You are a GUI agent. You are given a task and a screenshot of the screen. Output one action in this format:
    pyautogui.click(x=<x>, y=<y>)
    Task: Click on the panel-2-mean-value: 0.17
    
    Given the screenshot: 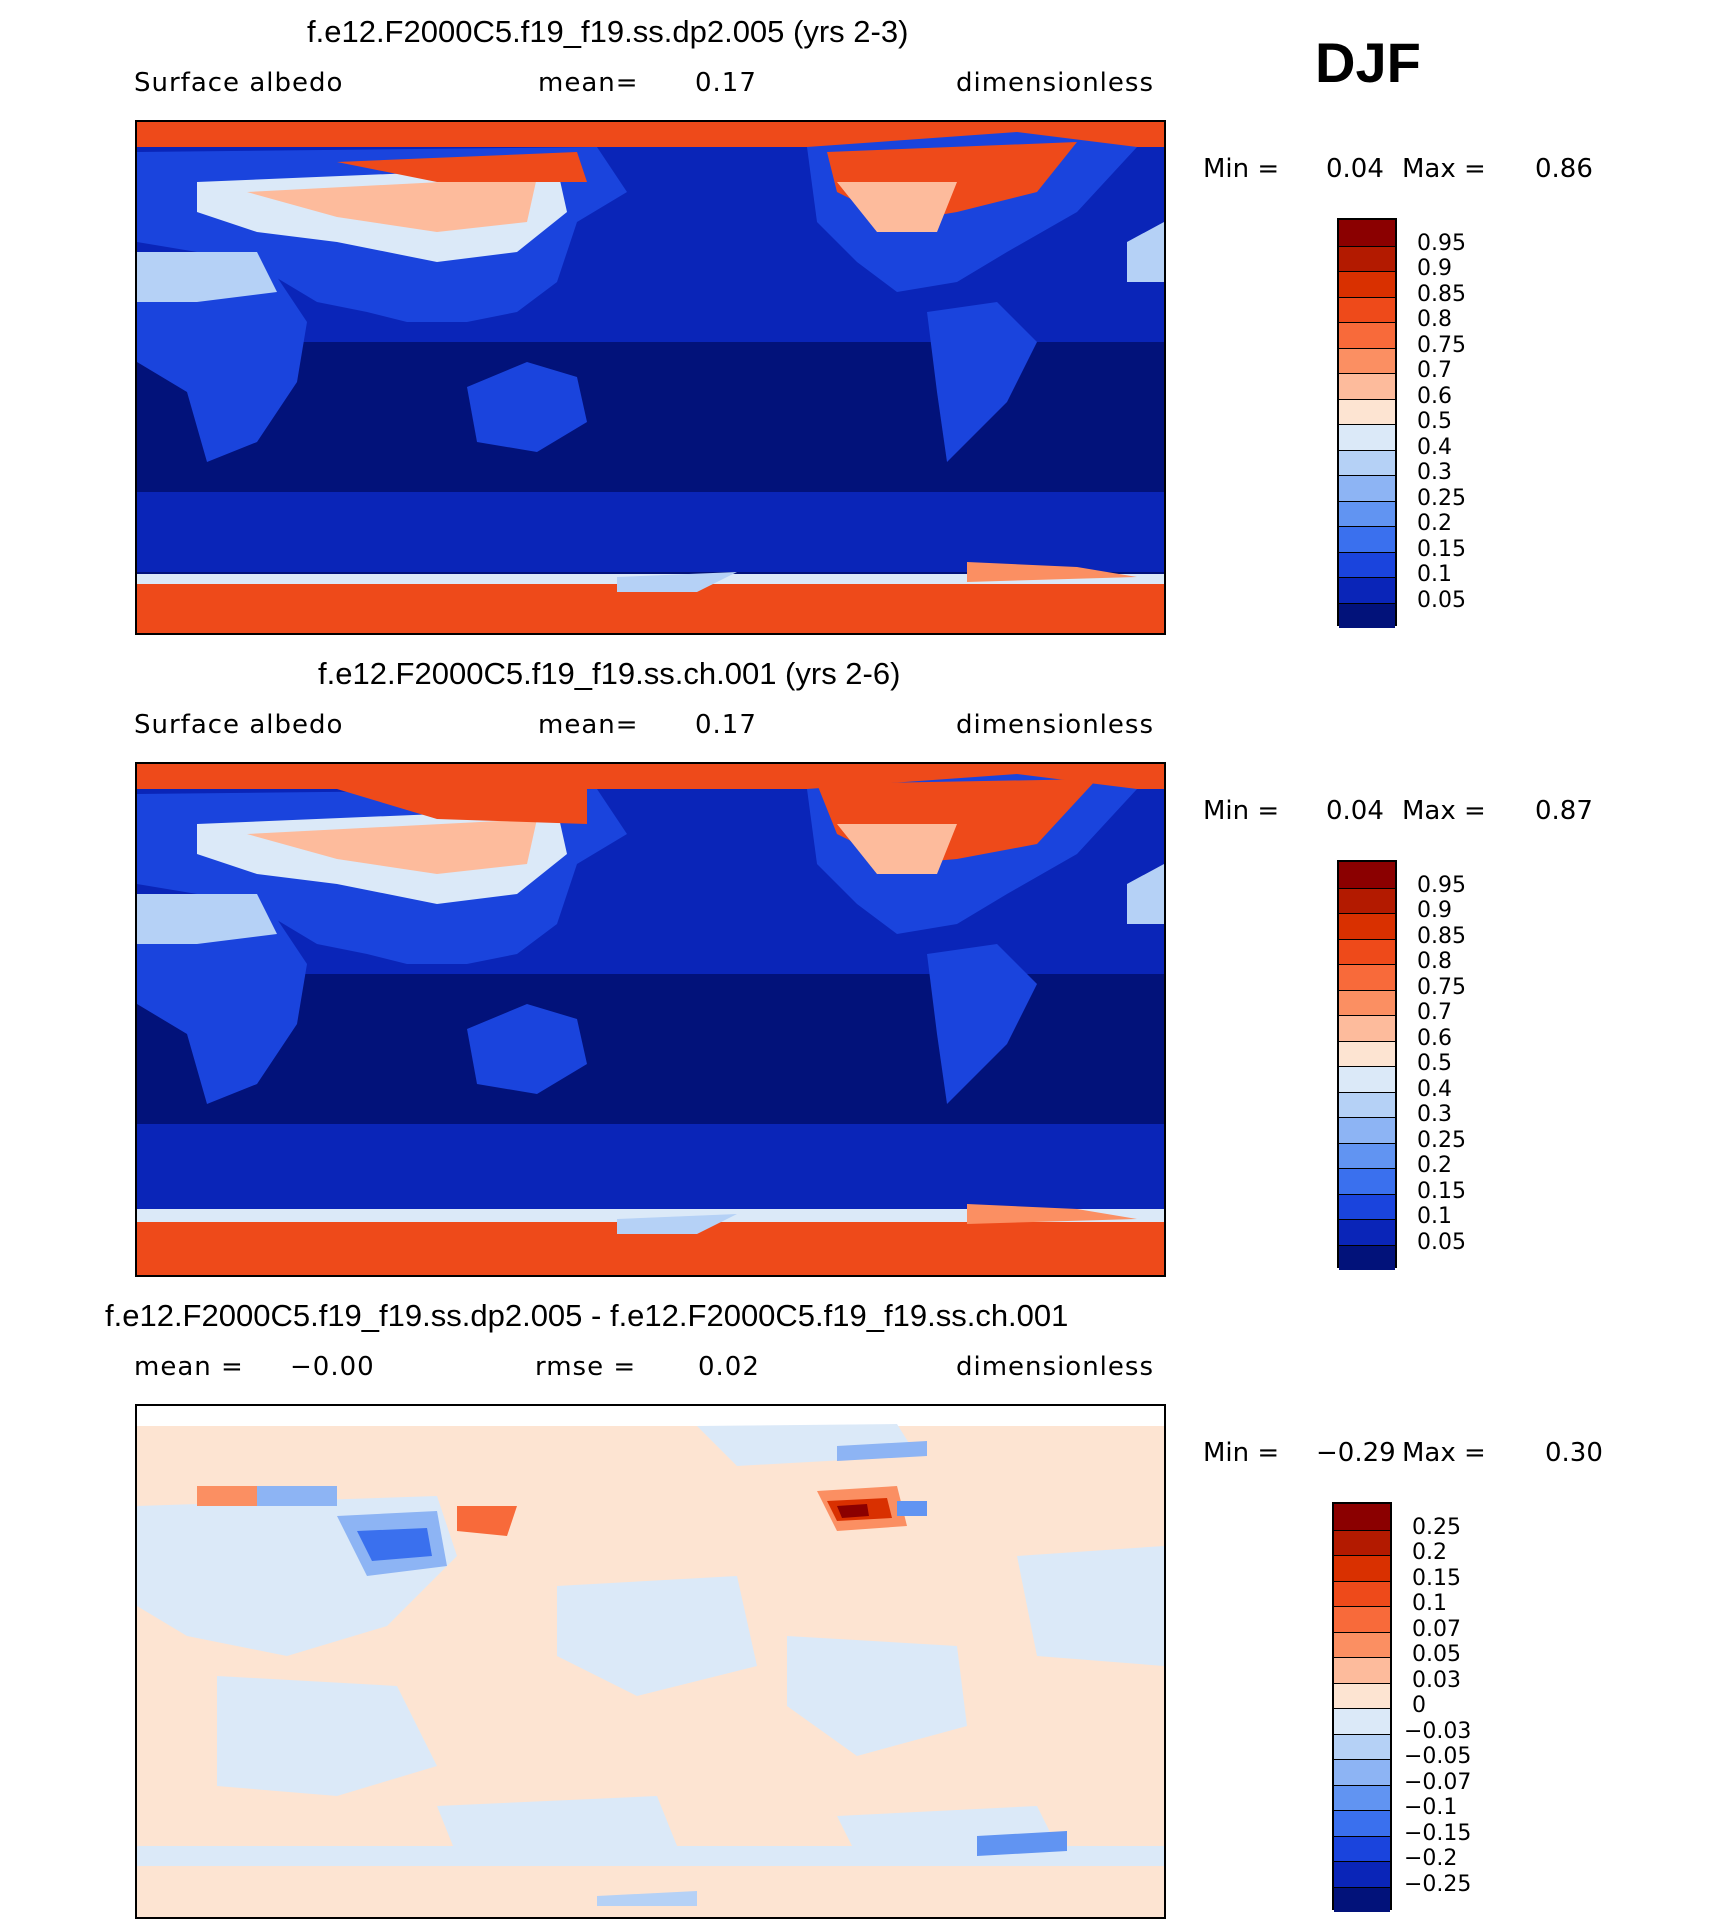 What is the action you would take?
    pyautogui.click(x=726, y=725)
    